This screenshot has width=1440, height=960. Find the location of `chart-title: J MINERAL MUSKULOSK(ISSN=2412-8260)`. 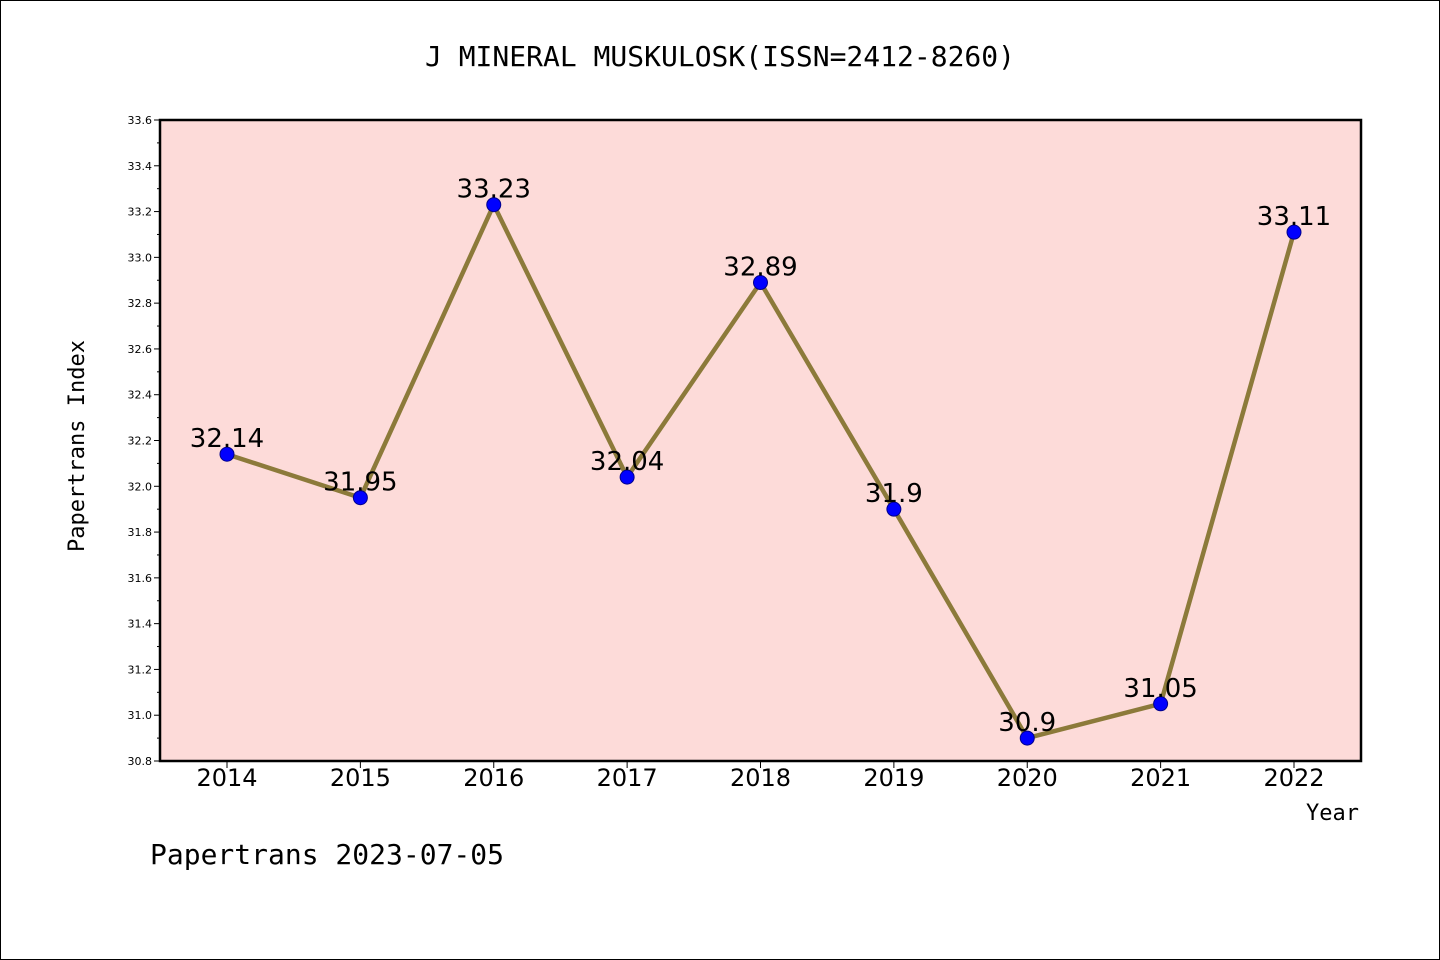

chart-title: J MINERAL MUSKULOSK(ISSN=2412-8260) is located at coordinates (720, 56).